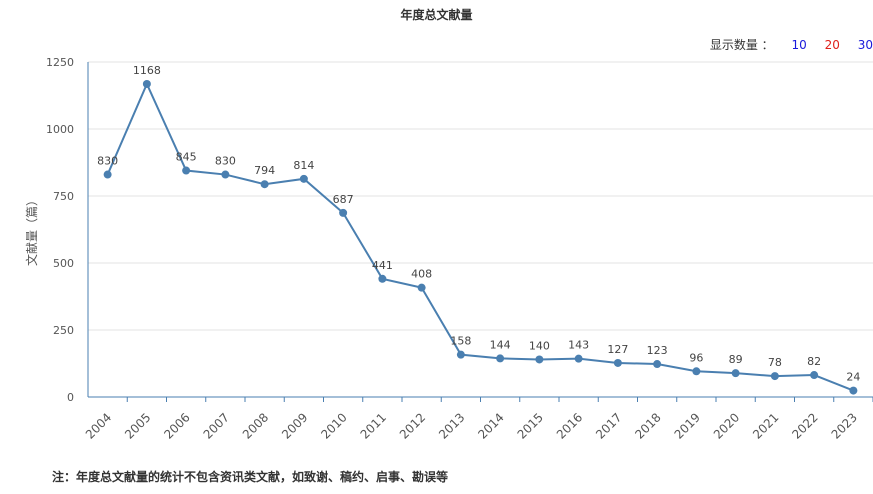 This screenshot has height=494, width=873. What do you see at coordinates (137, 425) in the screenshot?
I see `x-tick-label: 2005` at bounding box center [137, 425].